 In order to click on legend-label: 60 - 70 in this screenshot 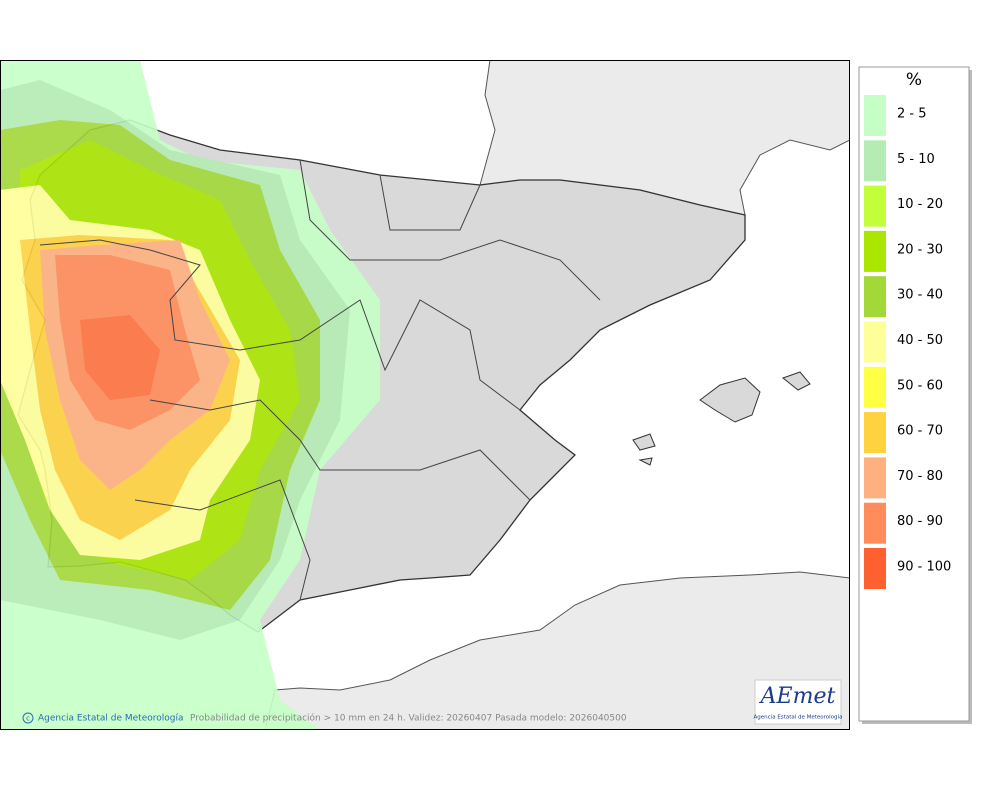, I will do `click(920, 431)`.